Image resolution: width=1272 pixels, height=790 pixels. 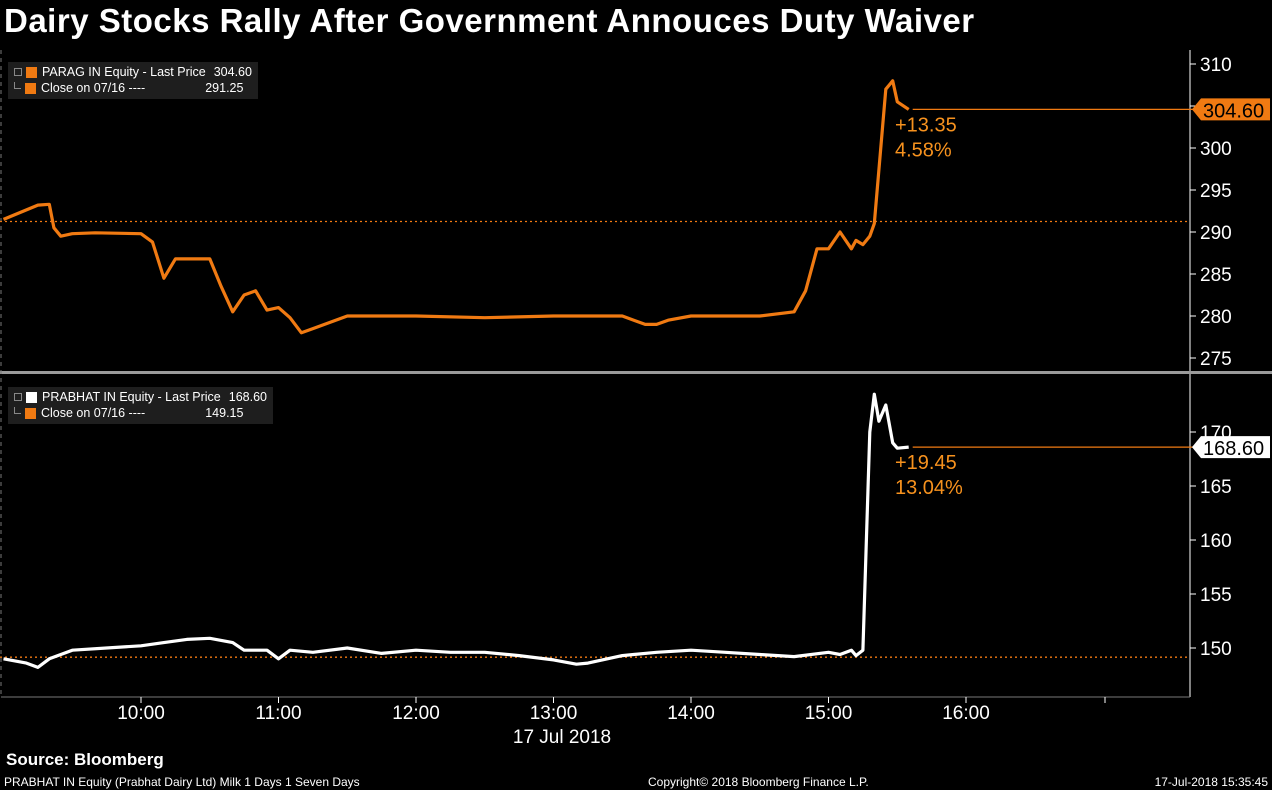 I want to click on y-tick-label: 280, so click(x=1216, y=317).